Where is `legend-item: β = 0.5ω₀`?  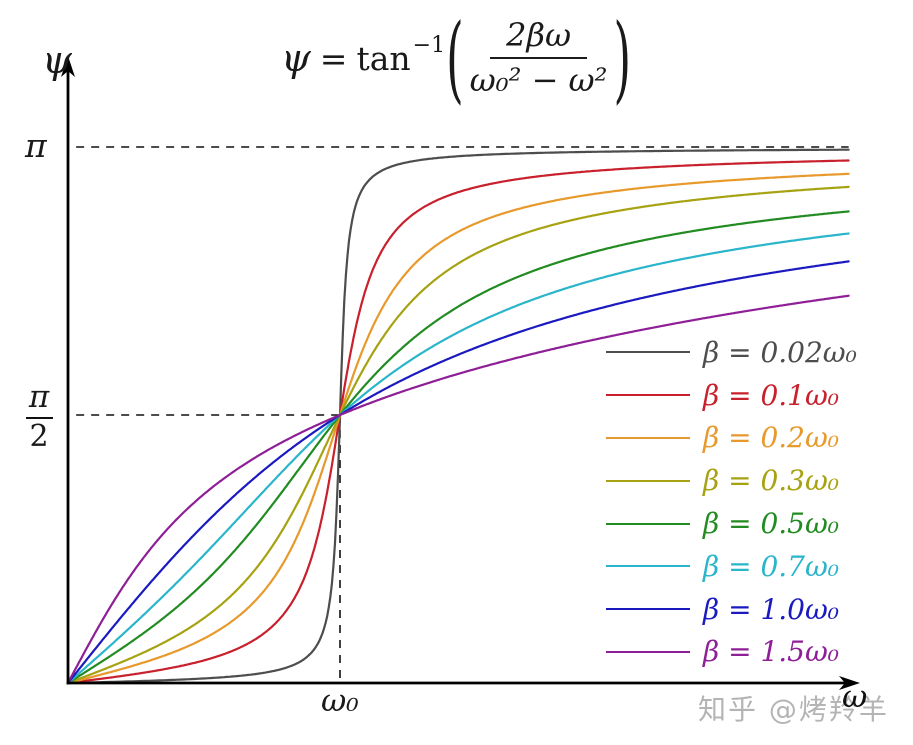 legend-item: β = 0.5ω₀ is located at coordinates (731, 523).